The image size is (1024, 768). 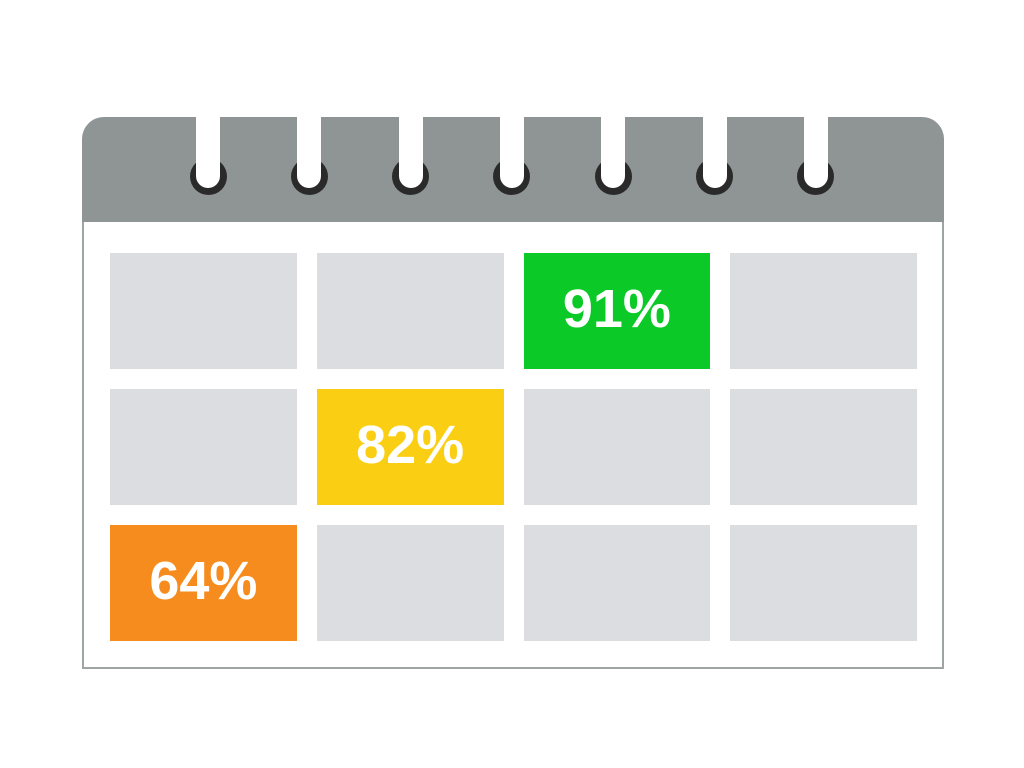 I want to click on calendar-header, so click(x=513, y=169).